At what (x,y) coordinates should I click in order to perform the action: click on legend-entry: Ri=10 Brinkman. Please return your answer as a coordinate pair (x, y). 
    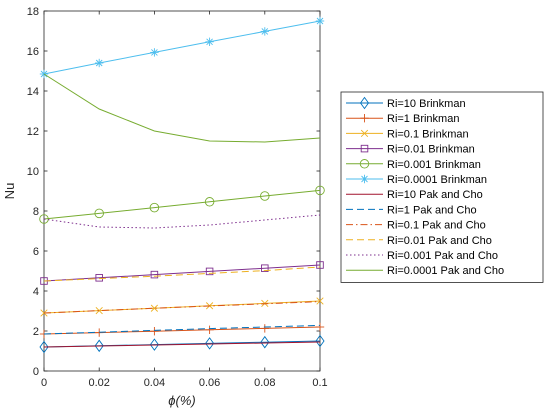
    Looking at the image, I should click on (406, 103).